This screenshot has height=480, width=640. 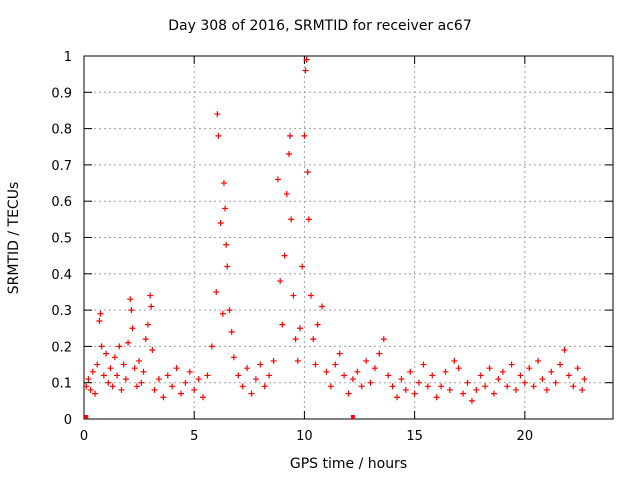 What do you see at coordinates (352, 417) in the screenshot?
I see `baseline-marker` at bounding box center [352, 417].